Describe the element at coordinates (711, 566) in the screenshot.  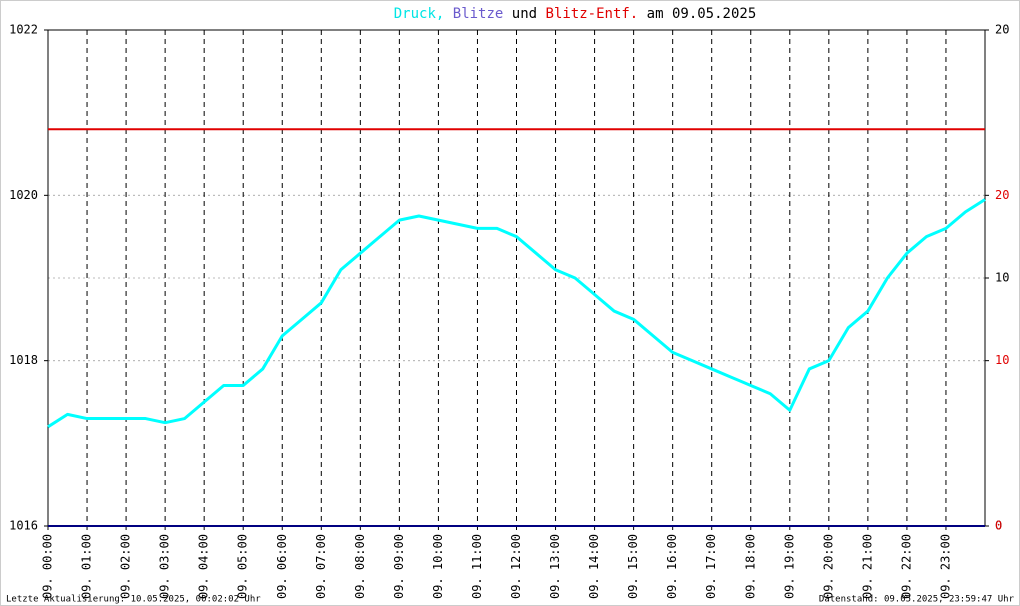
I see `x-tick-label: 09. 17:00` at that location.